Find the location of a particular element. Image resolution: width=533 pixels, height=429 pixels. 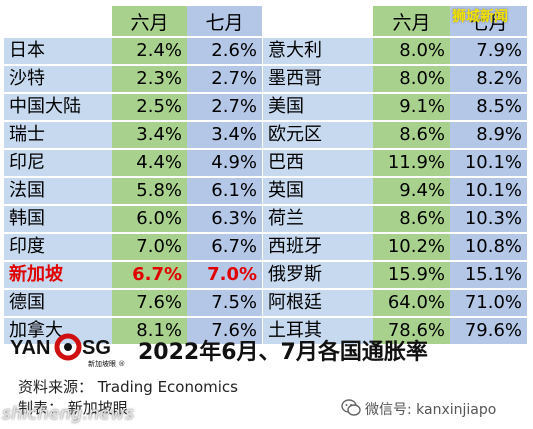

table-row: 沙特 2.3% 2.7% is located at coordinates (133, 79).